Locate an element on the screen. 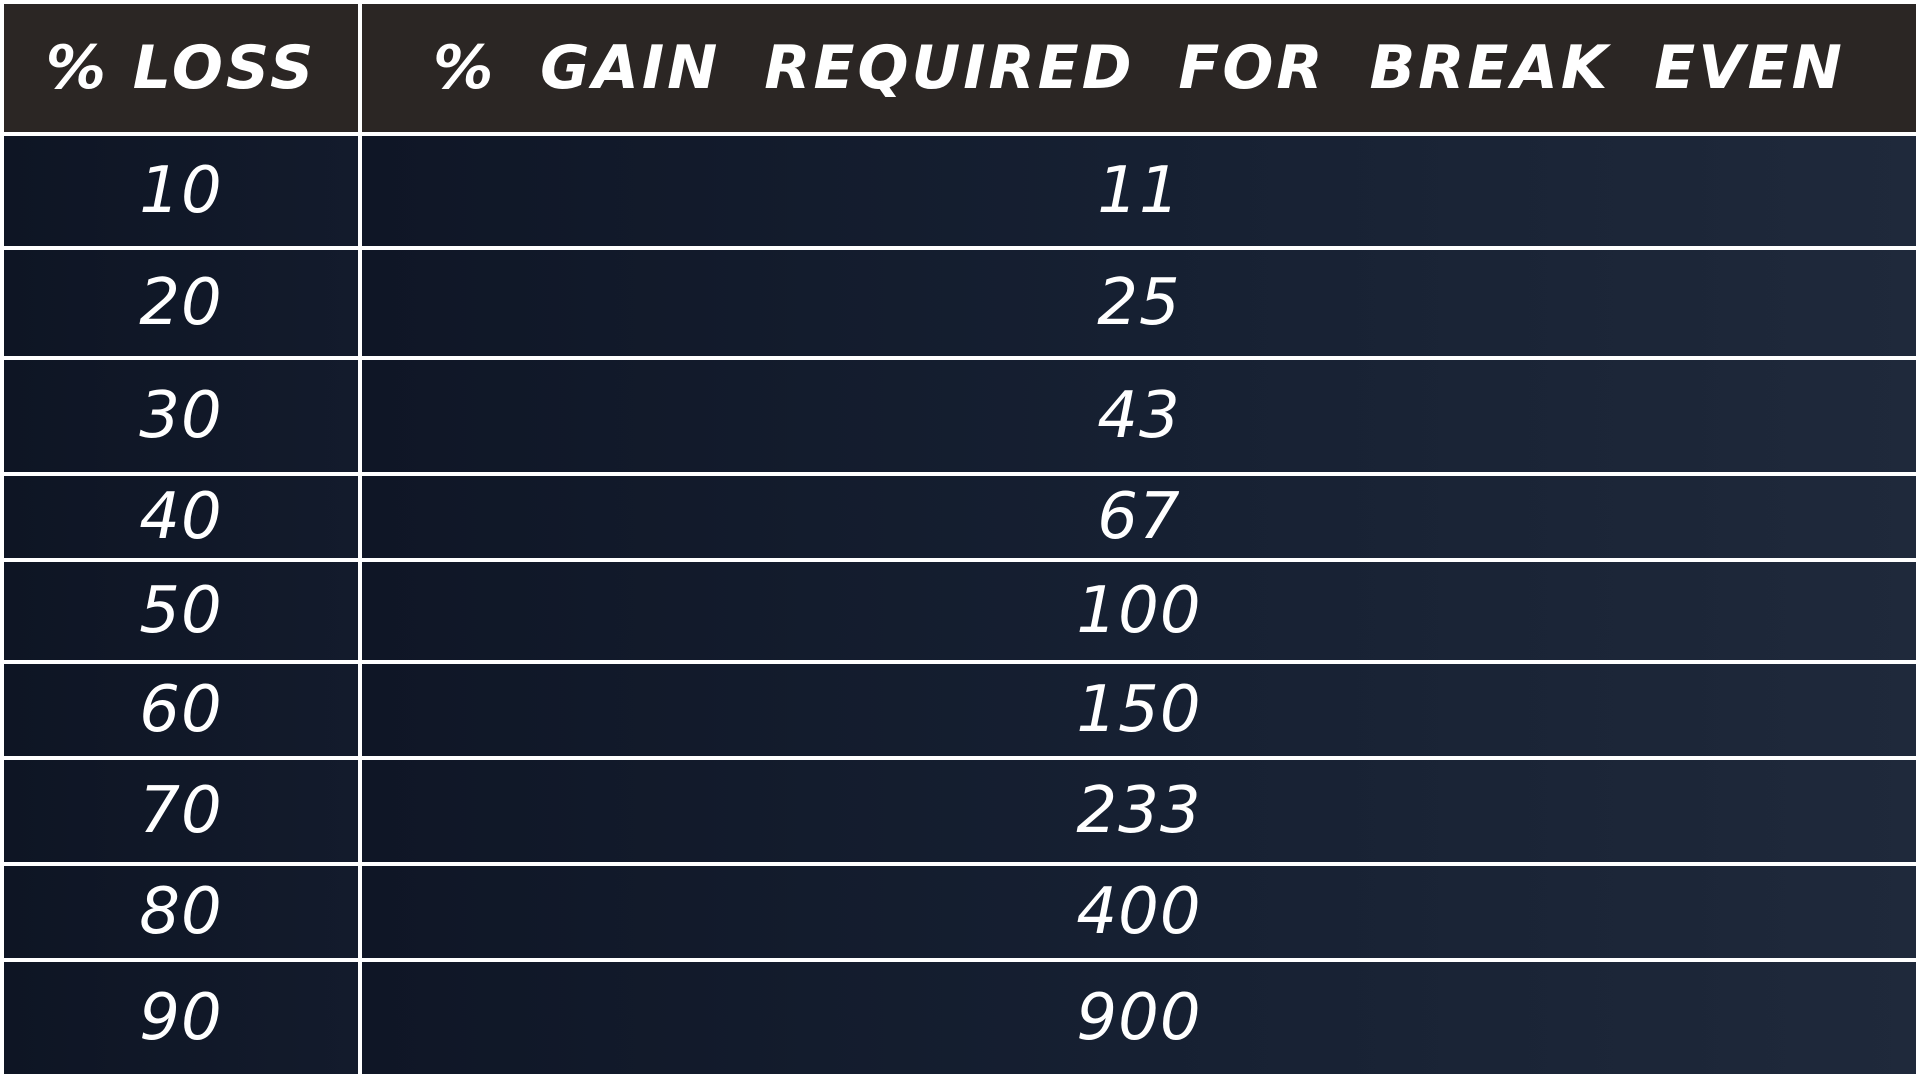 Image resolution: width=1920 pixels, height=1080 pixels. loss-cell: 70 is located at coordinates (181, 811).